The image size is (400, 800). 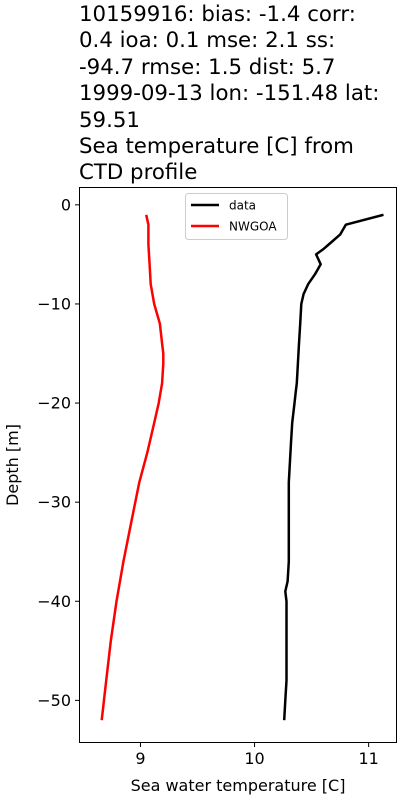 What do you see at coordinates (12, 465) in the screenshot?
I see `y-axis-label: Depth [m]` at bounding box center [12, 465].